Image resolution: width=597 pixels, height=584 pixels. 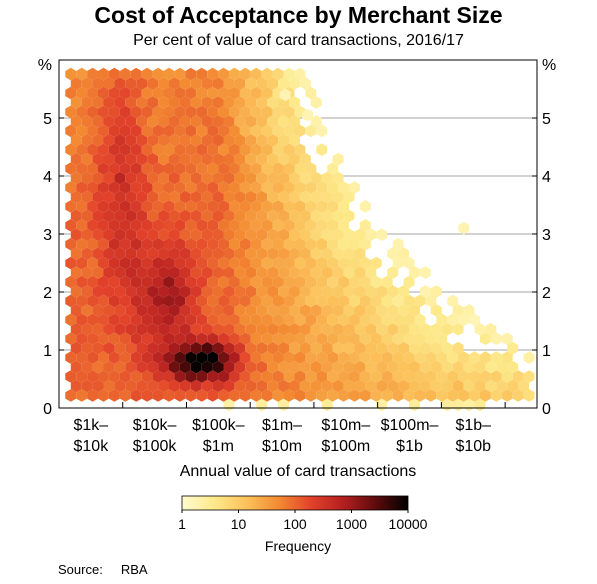 What do you see at coordinates (239, 524) in the screenshot?
I see `colorbar-tick-label: 10` at bounding box center [239, 524].